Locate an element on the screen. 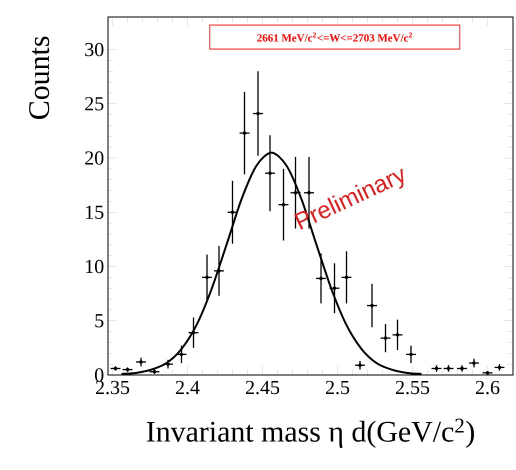  x-tick-label: 2.55 is located at coordinates (413, 387).